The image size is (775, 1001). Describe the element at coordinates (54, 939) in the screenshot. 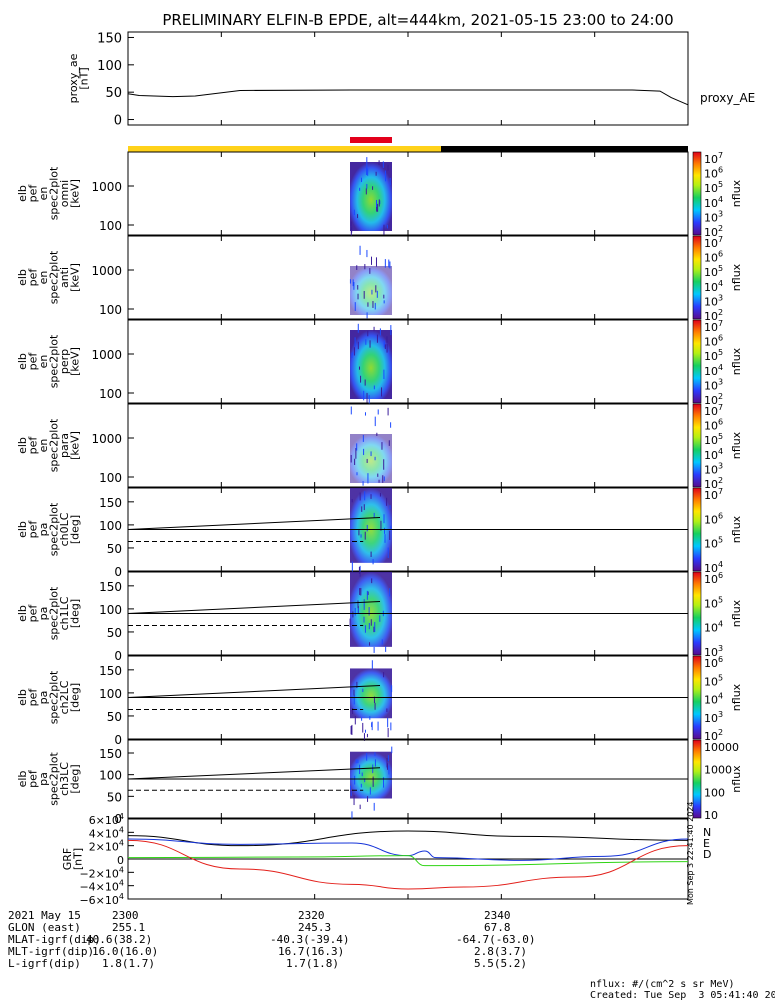

I see `footer-row-label-mlat: MLAT-igrf(dip)` at that location.